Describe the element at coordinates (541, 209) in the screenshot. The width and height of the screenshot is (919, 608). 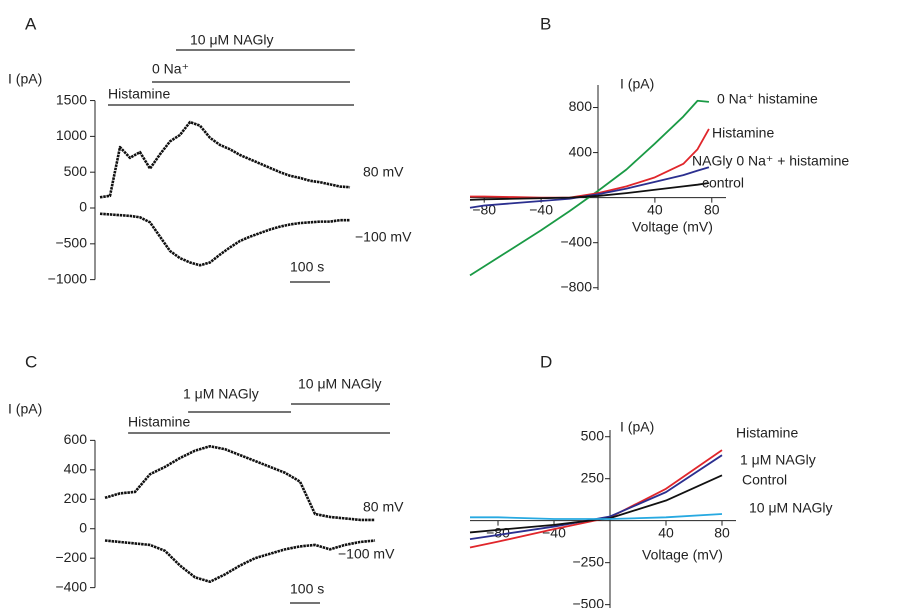
I see `x-tick-label: −40` at that location.